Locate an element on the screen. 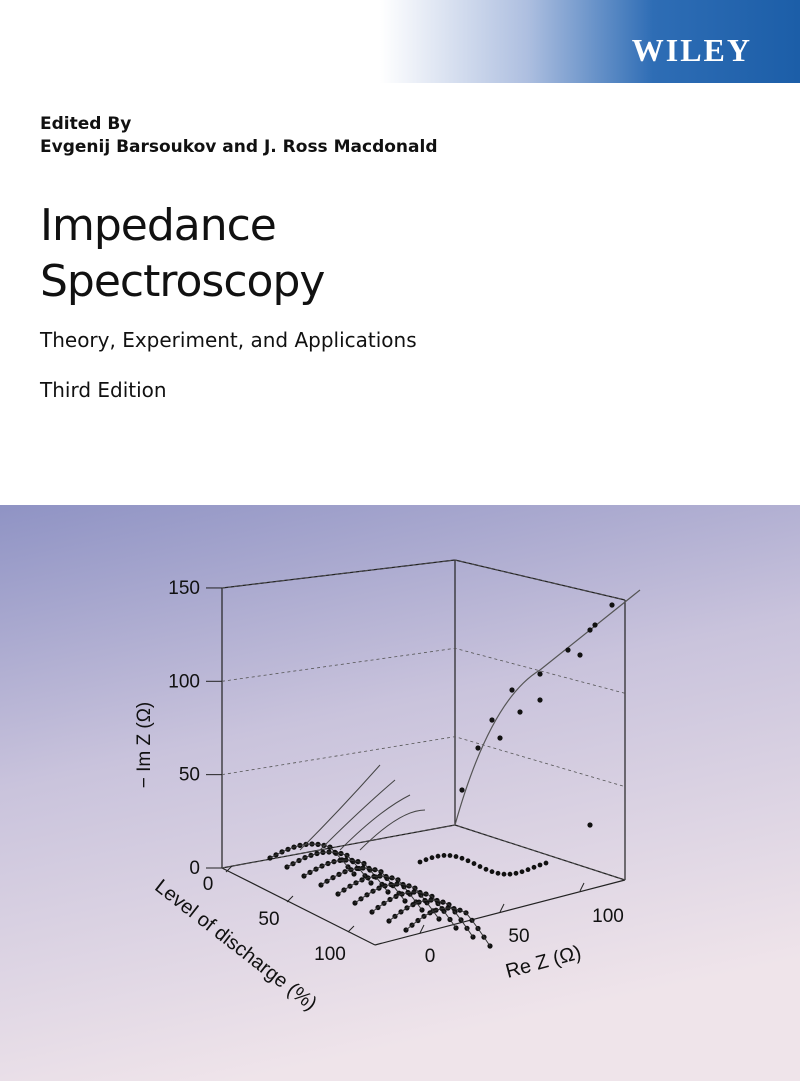 The width and height of the screenshot is (800, 1081). y-tick-label: 100 is located at coordinates (184, 681).